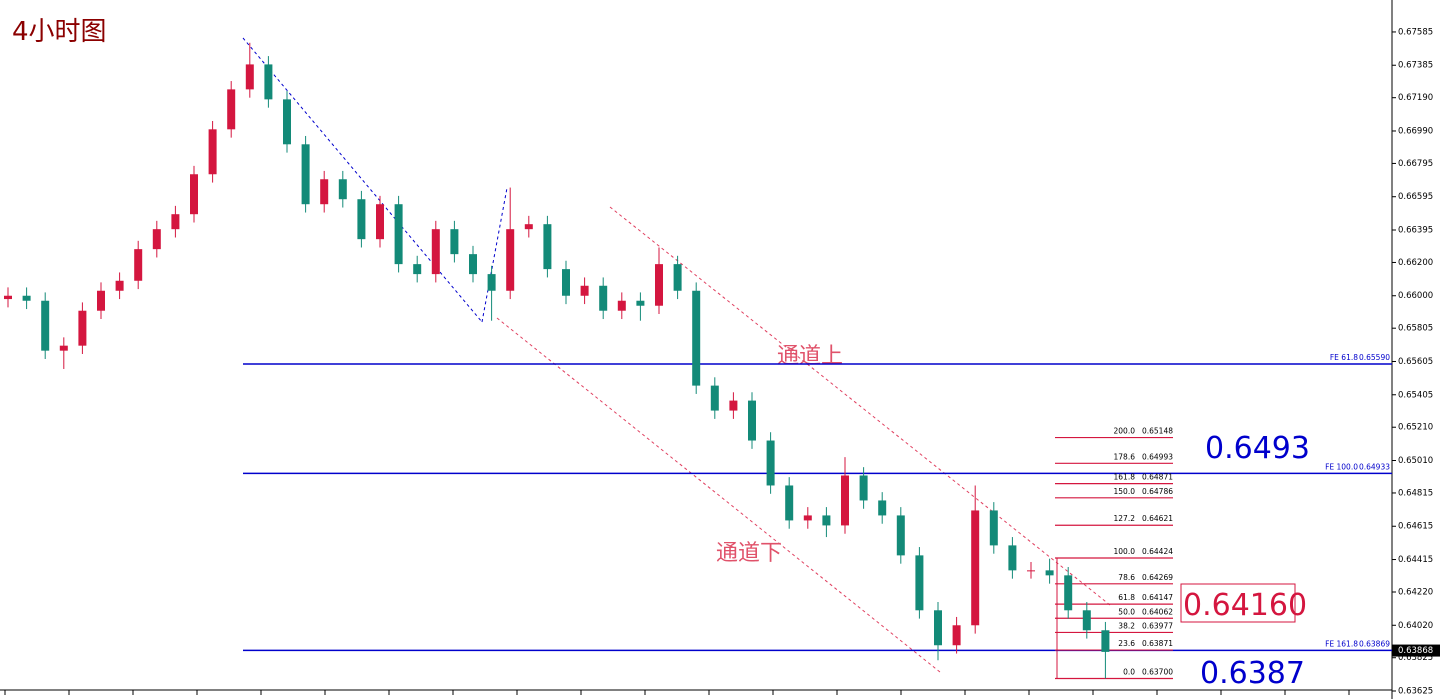  Describe the element at coordinates (1125, 456) in the screenshot. I see `fib-ratio: 178.6` at that location.